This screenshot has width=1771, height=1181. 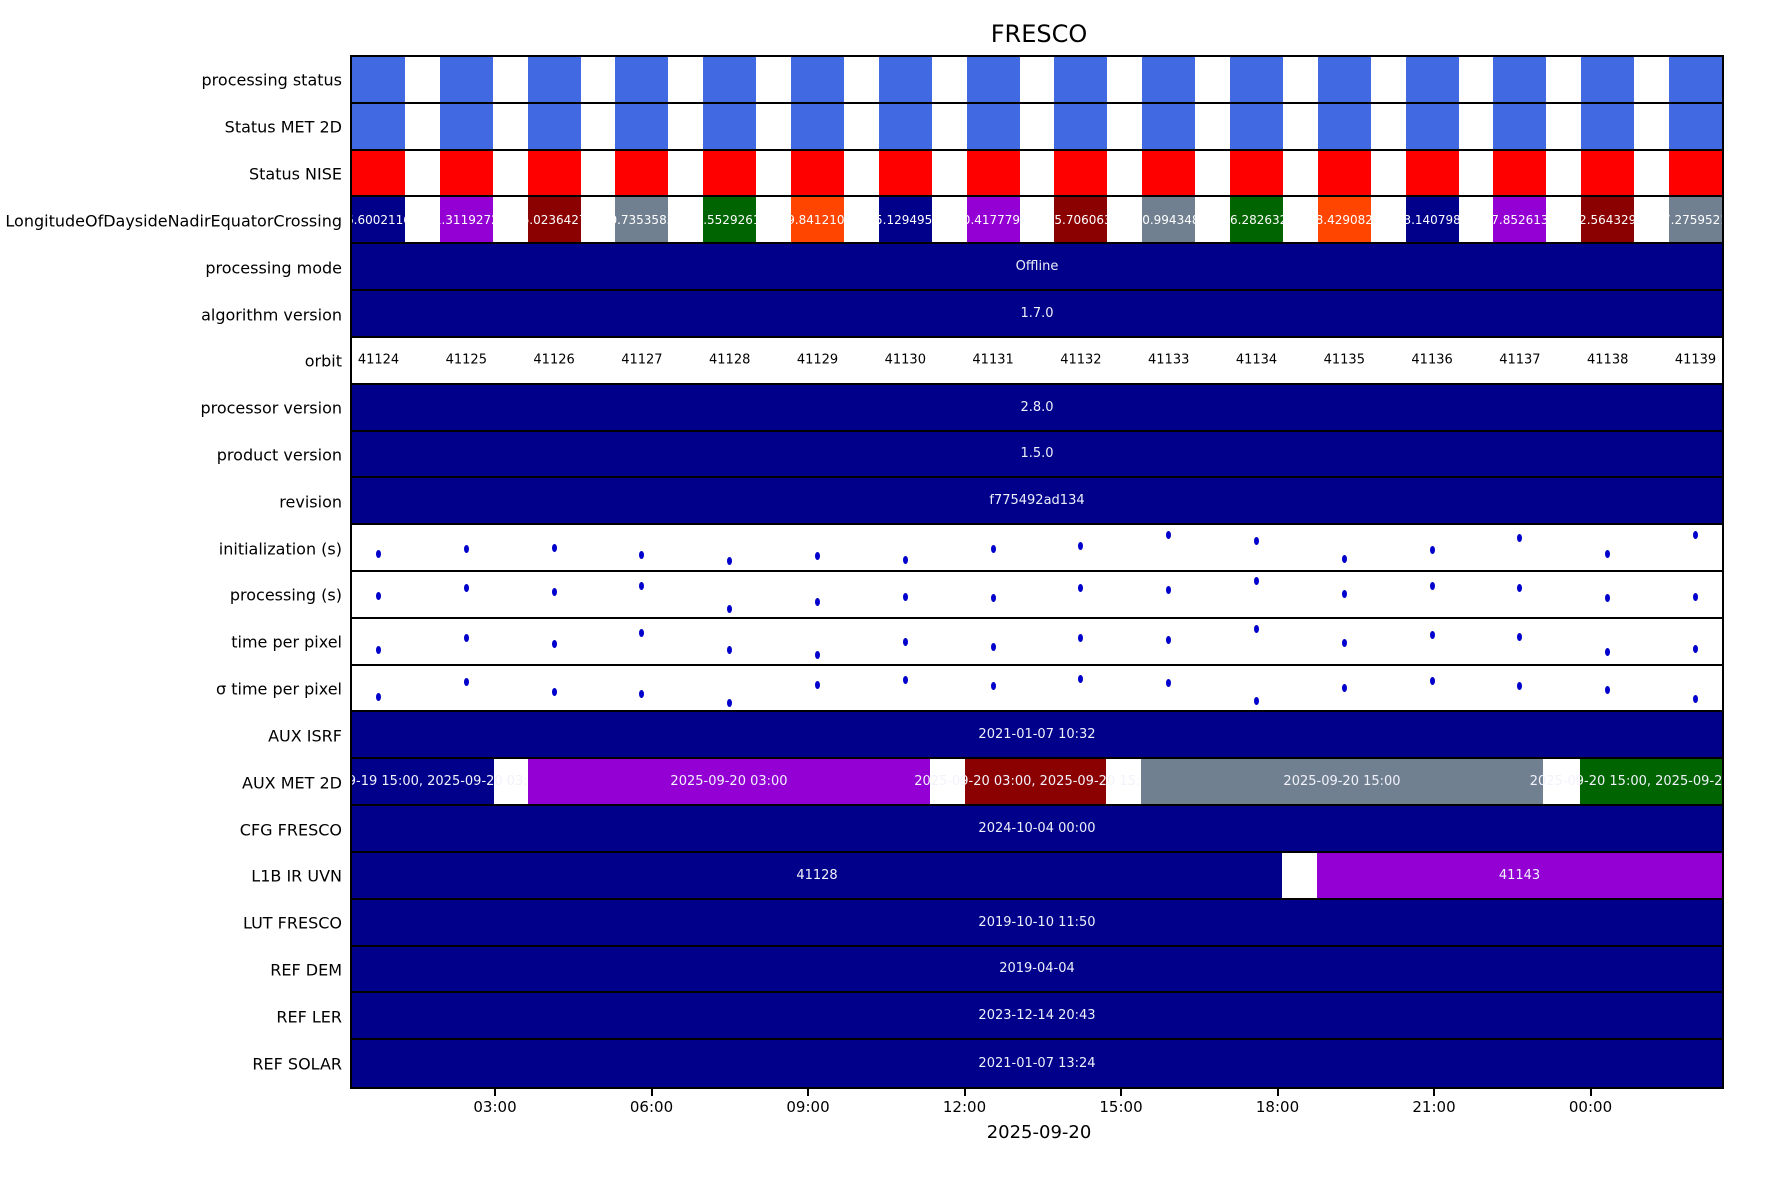 I want to click on interval-segment-label: 2025-09-20 15:00, 2025-09-21 03:00, so click(x=1626, y=782).